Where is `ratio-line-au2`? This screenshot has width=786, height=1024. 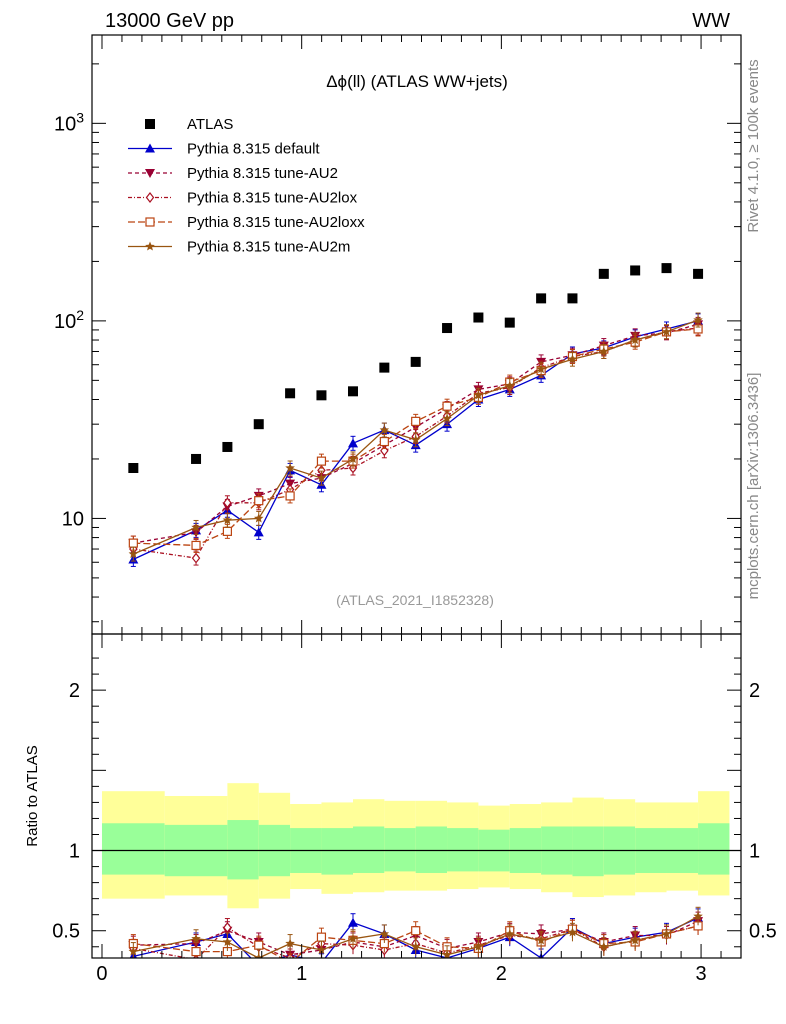
ratio-line-au2 is located at coordinates (416, 938).